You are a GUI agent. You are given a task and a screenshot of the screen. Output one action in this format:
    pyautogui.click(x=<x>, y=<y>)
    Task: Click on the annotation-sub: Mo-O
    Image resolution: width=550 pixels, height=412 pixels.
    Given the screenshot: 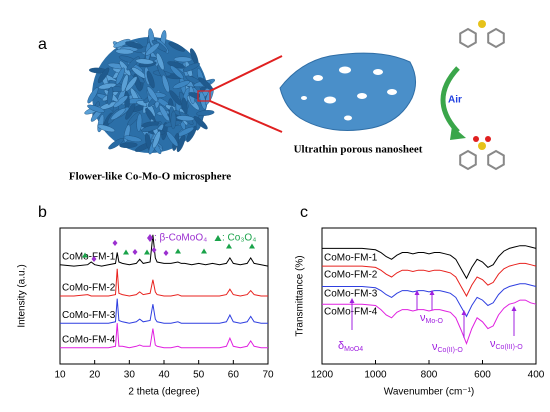 What is the action you would take?
    pyautogui.click(x=435, y=321)
    